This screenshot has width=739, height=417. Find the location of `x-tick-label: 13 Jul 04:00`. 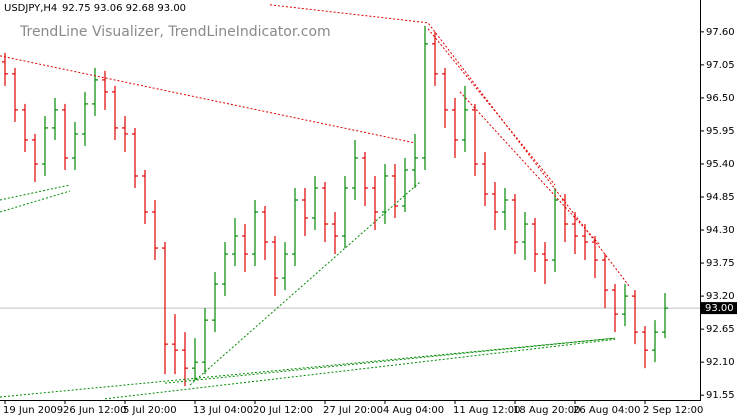

x-tick-label: 13 Jul 04:00 is located at coordinates (223, 410).